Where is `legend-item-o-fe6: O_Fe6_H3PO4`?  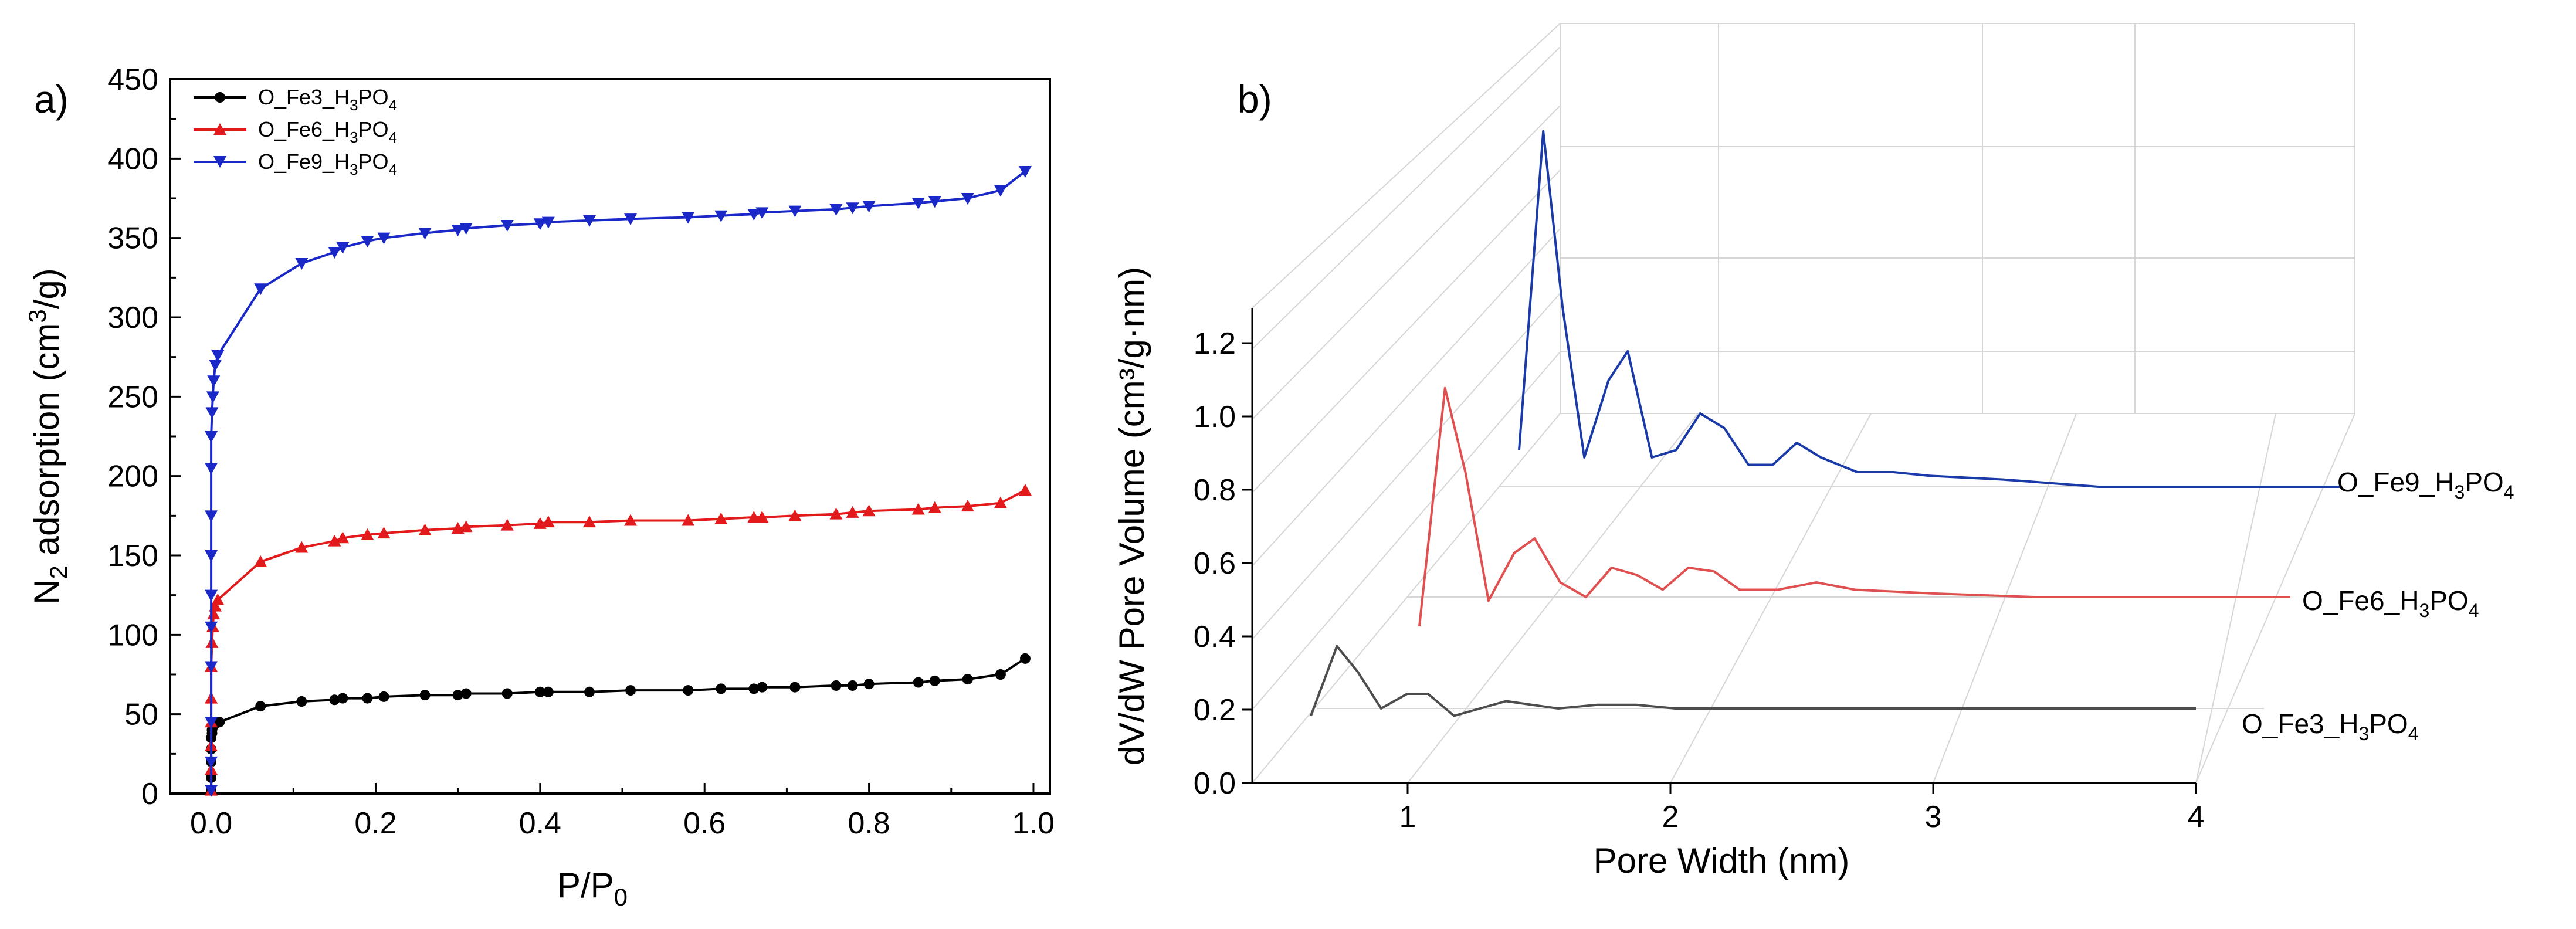
legend-item-o-fe6: O_Fe6_H3PO4 is located at coordinates (295, 131).